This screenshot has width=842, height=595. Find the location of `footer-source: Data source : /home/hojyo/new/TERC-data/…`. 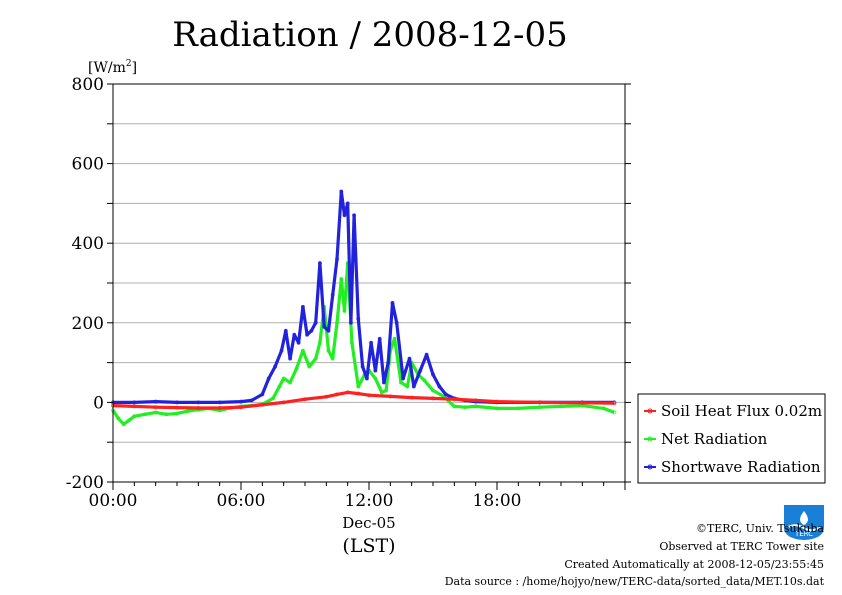

footer-source: Data source : /home/hojyo/new/TERC-data/… is located at coordinates (634, 581).